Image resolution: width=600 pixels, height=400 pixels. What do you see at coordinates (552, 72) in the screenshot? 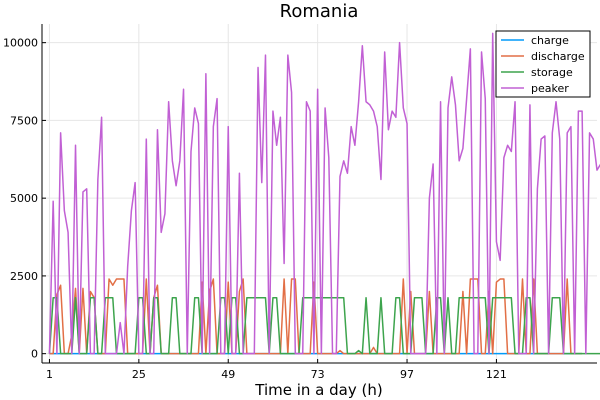
I see `legend-label-storage: storage` at bounding box center [552, 72].